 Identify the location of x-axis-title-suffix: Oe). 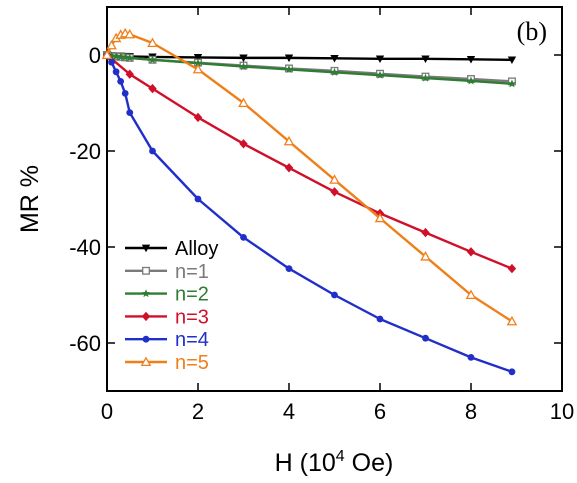
(369, 463).